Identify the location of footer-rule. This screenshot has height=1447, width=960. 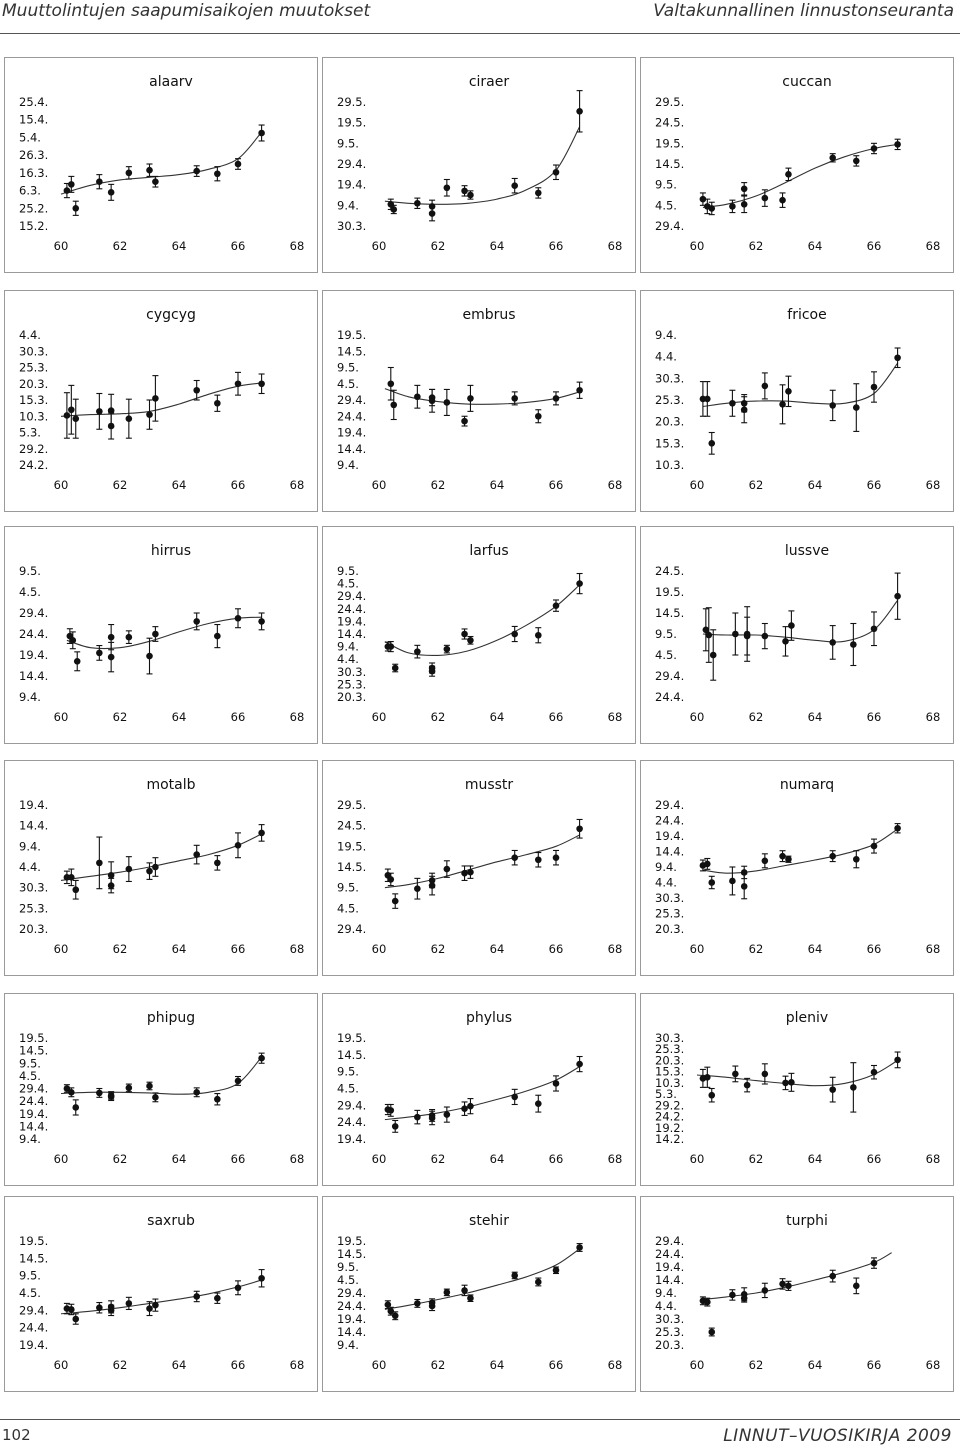
(480, 1419).